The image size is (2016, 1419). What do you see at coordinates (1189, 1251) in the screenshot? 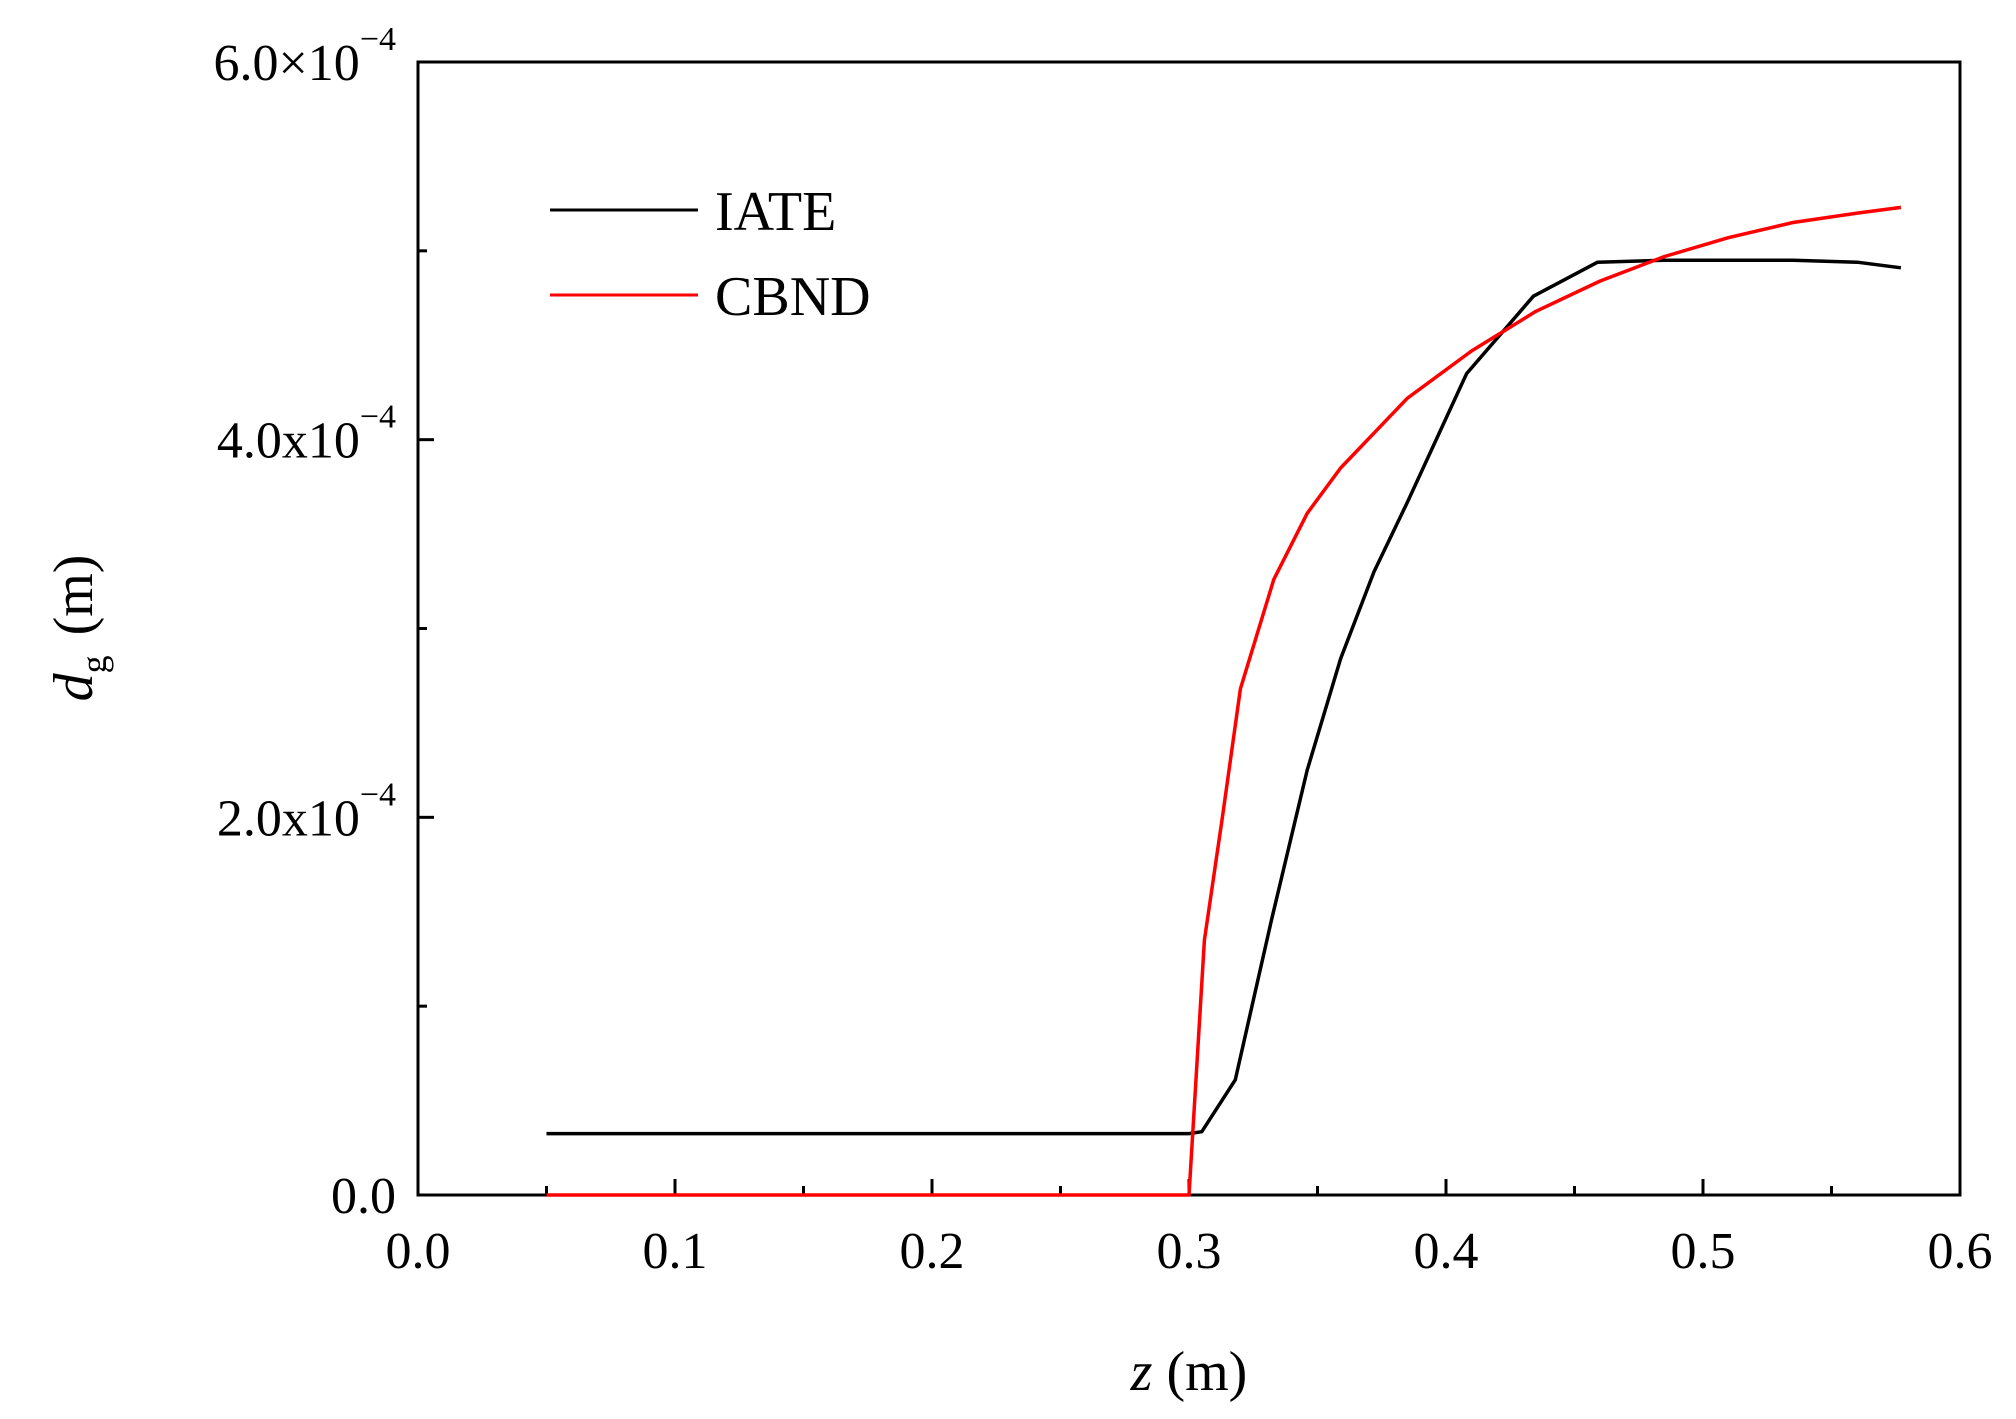
I see `x-tick-label: 0.3` at bounding box center [1189, 1251].